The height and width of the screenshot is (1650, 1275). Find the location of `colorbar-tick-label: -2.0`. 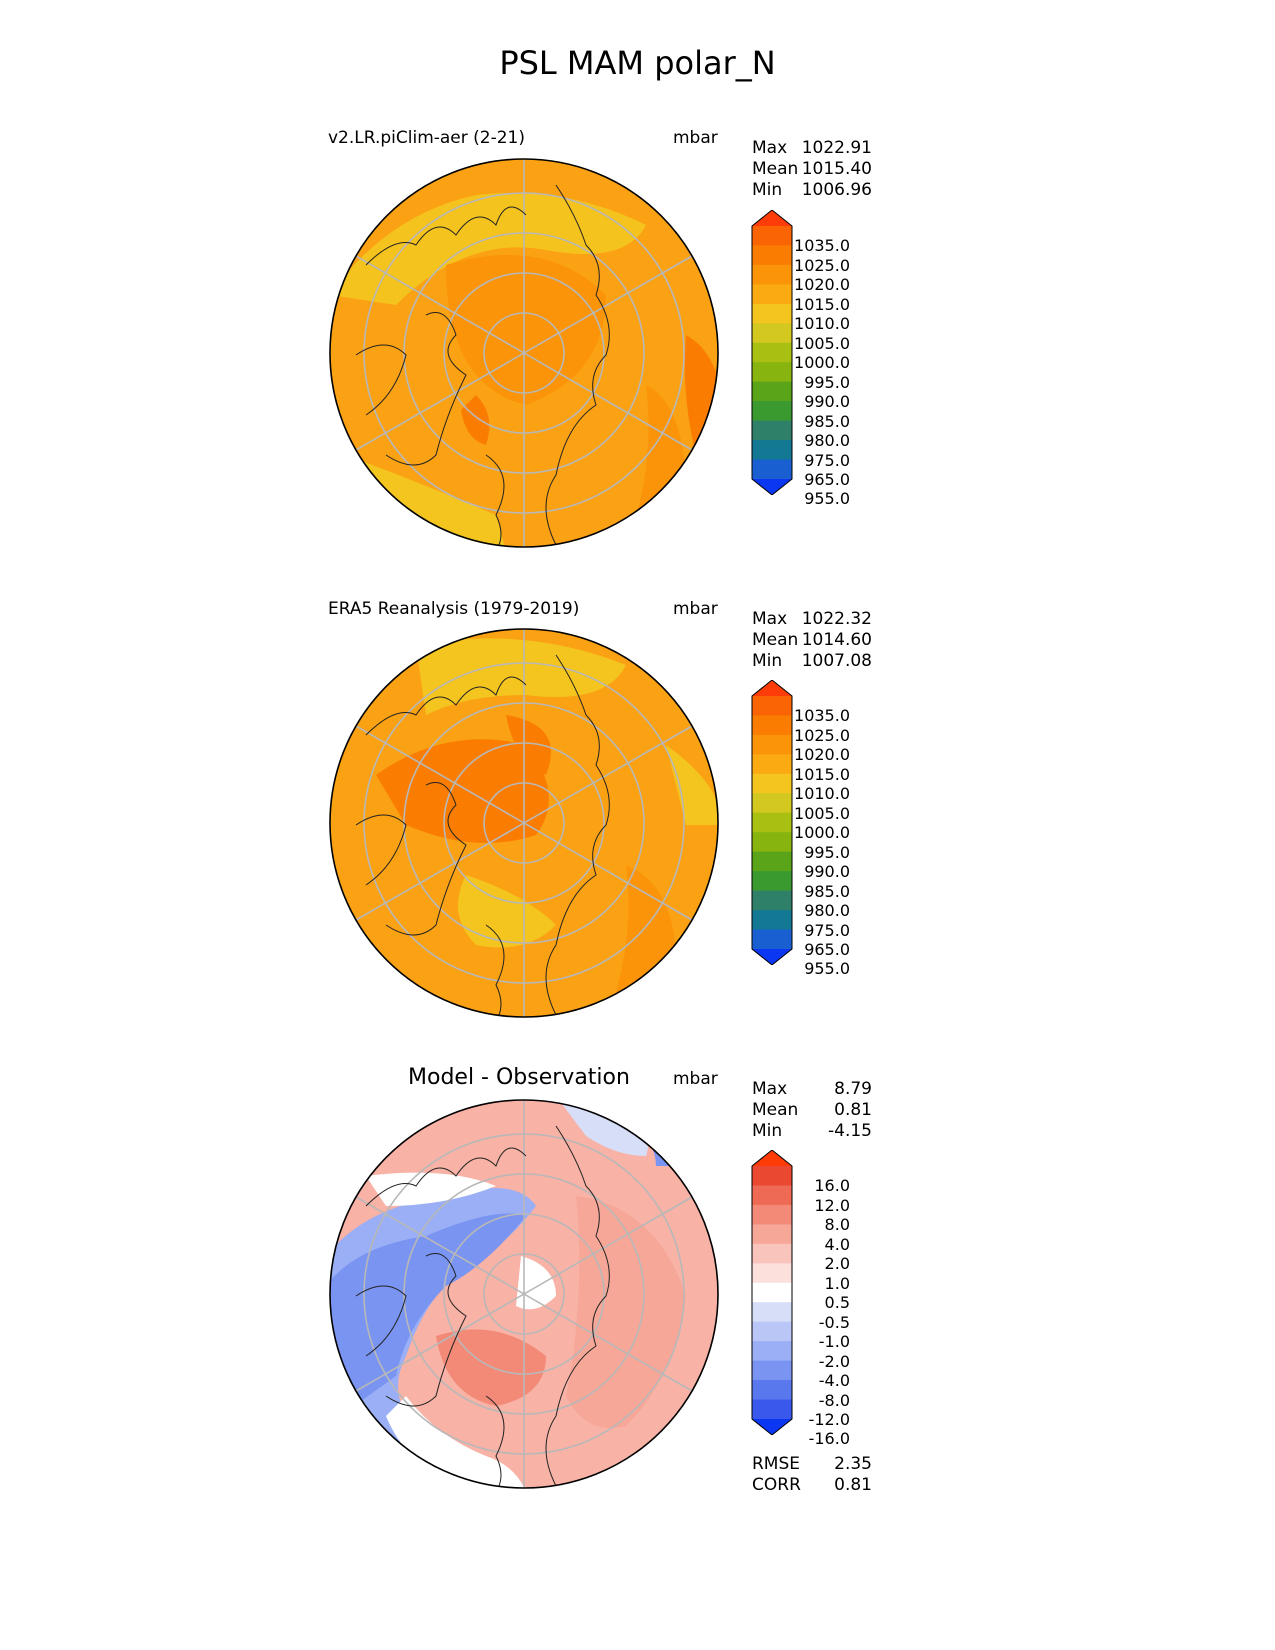

colorbar-tick-label: -2.0 is located at coordinates (834, 1361).